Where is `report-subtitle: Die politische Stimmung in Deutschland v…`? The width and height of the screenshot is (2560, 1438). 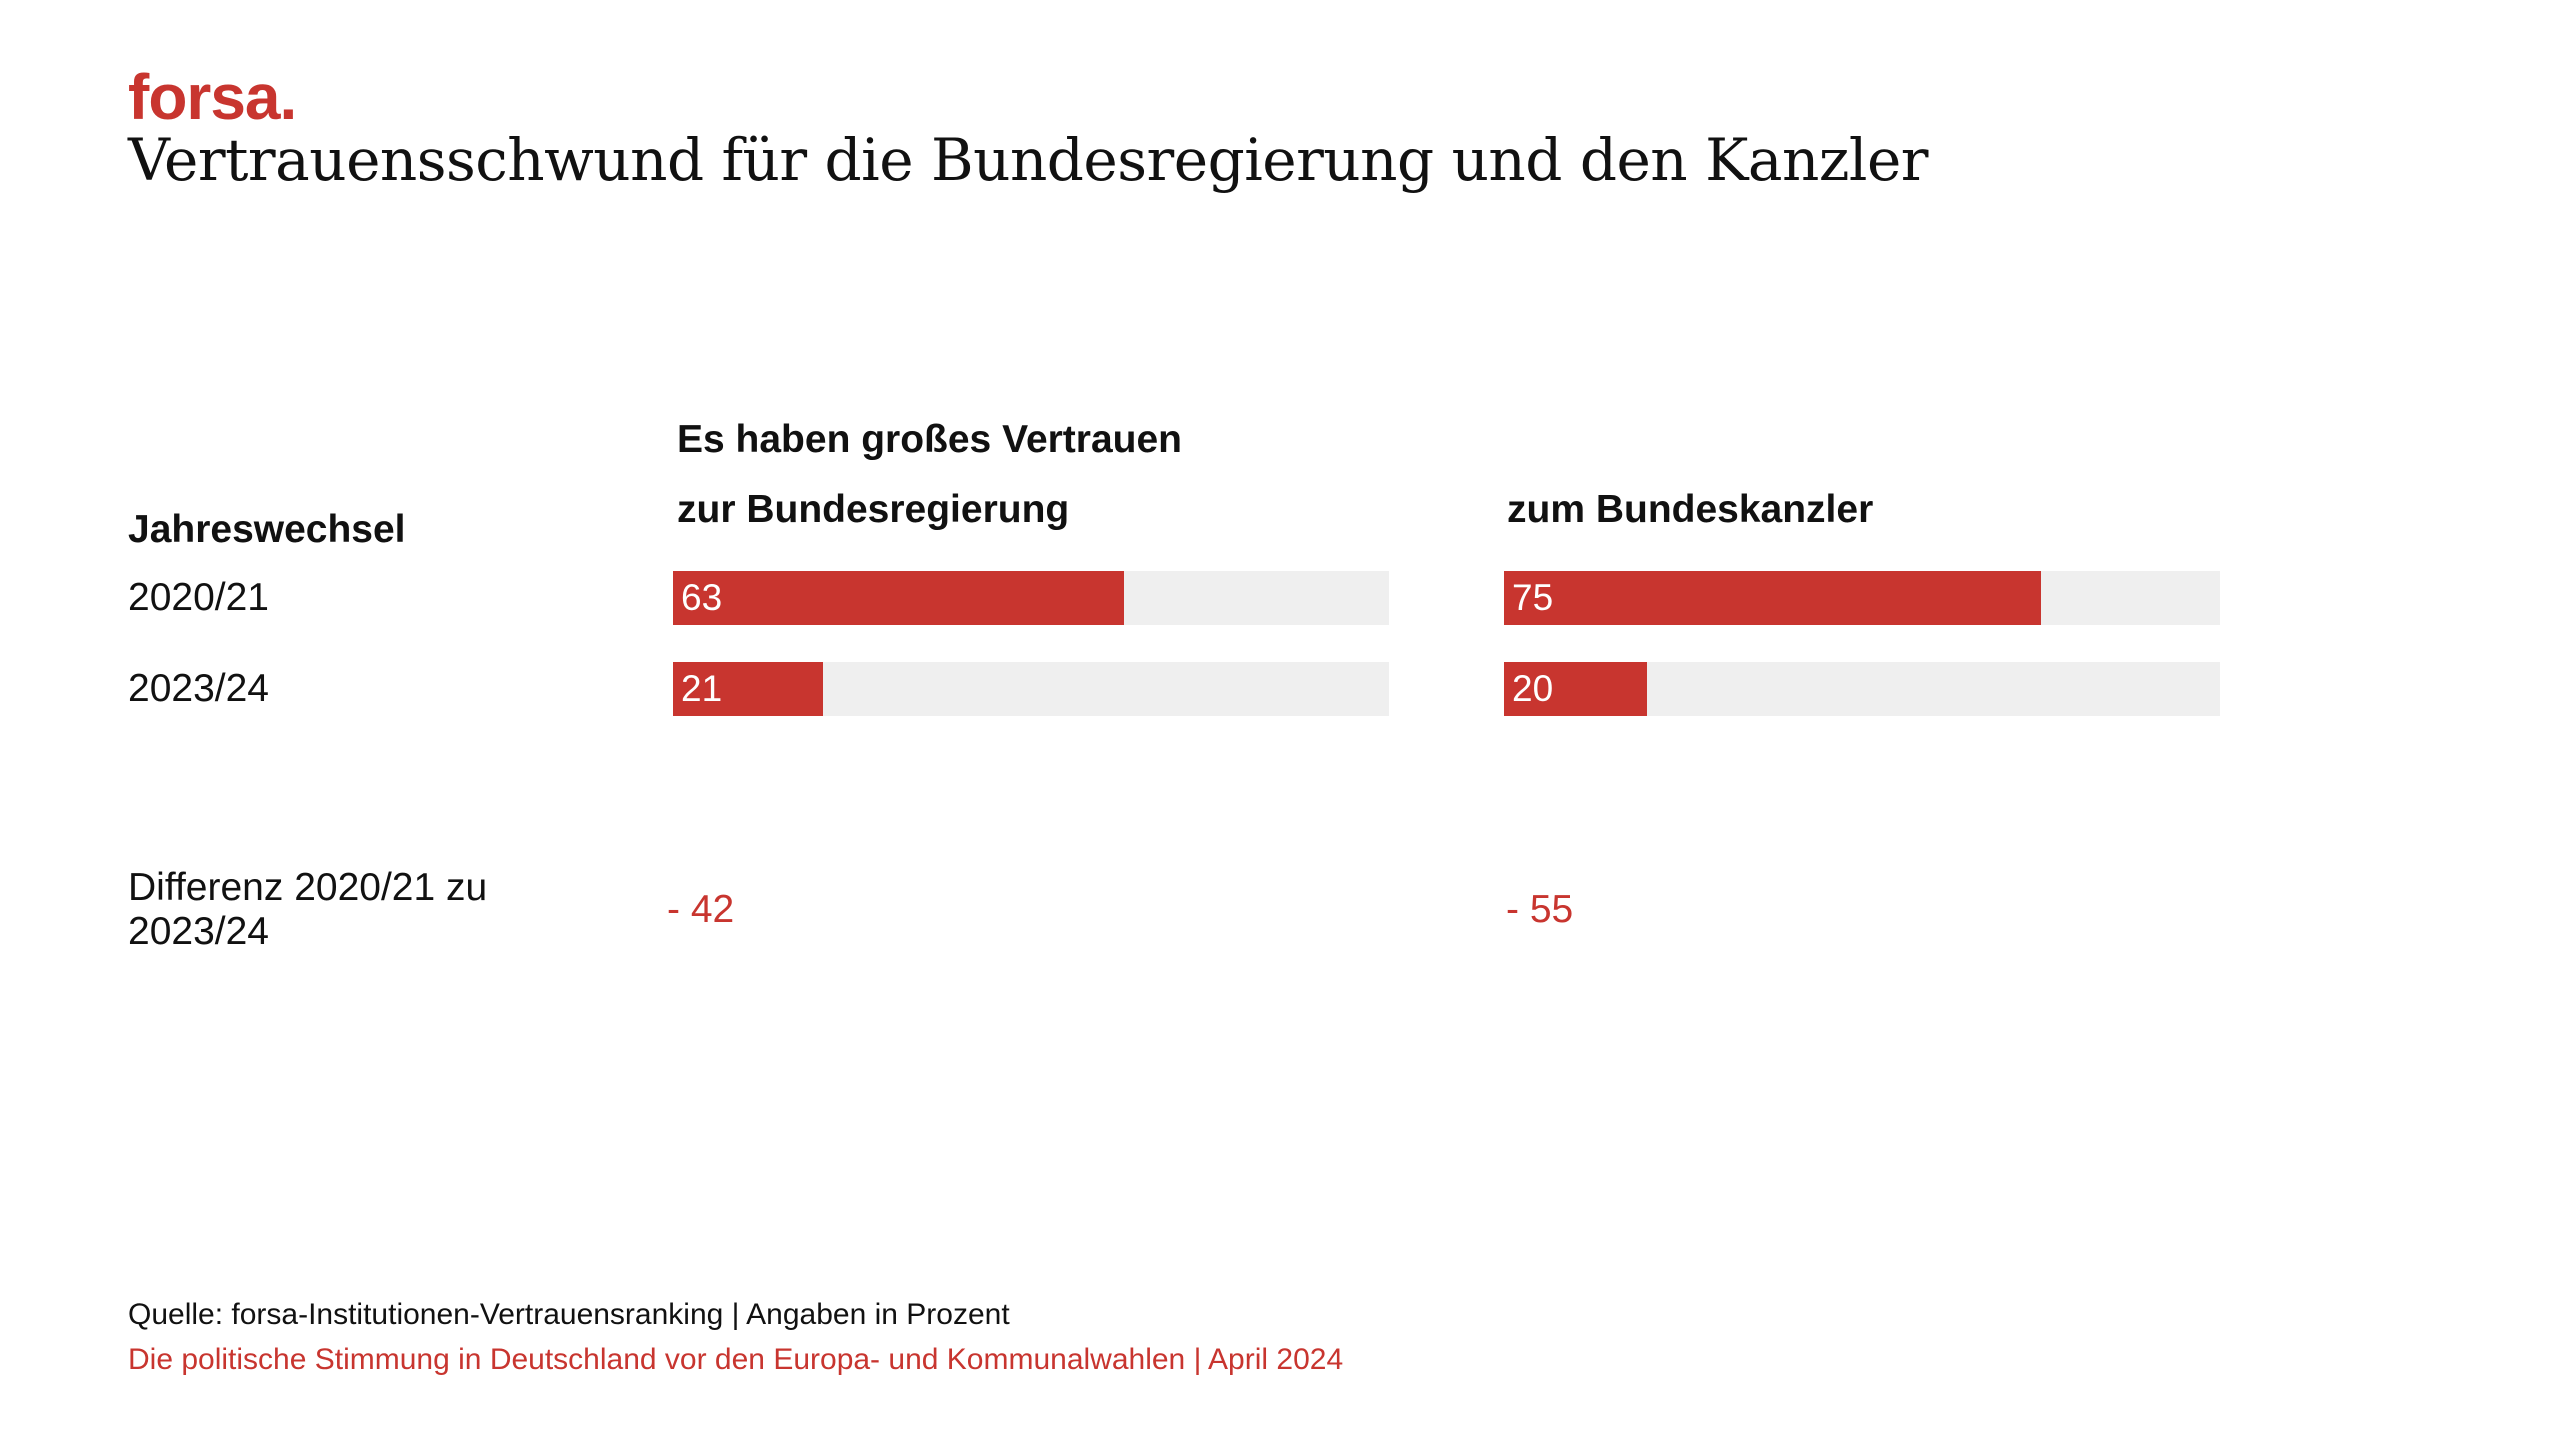
report-subtitle: Die politische Stimmung in Deutschland v… is located at coordinates (736, 1359).